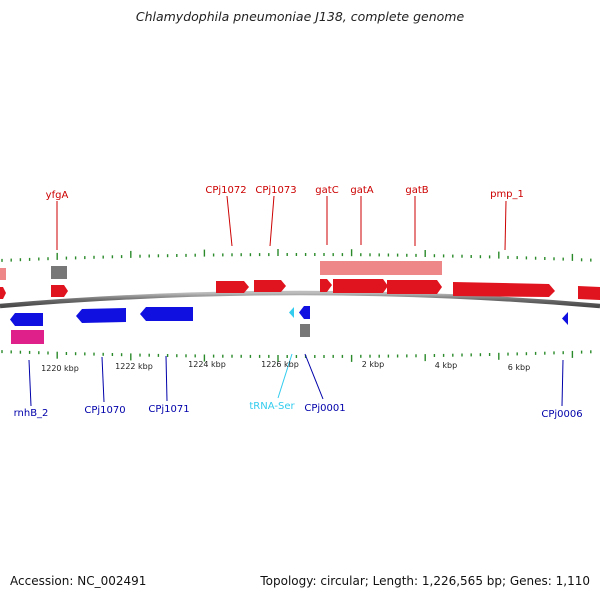  I want to click on forward-leader-lines, so click(281, 223).